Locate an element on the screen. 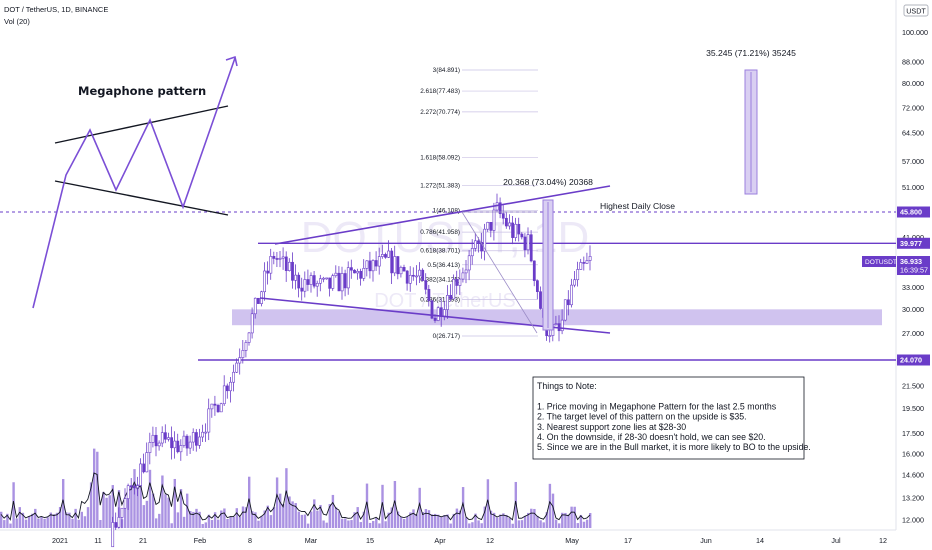 This screenshot has width=932, height=550. megaphone-title: Megaphone pattern is located at coordinates (142, 91).